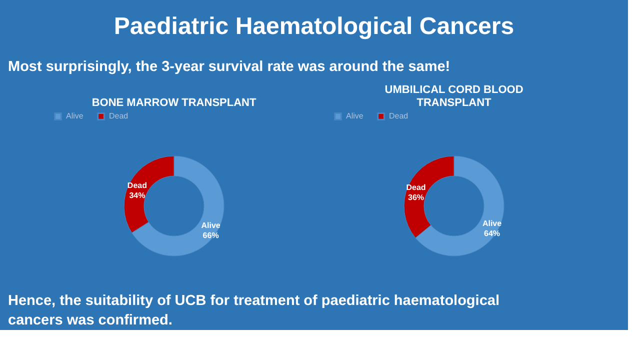 The width and height of the screenshot is (638, 359). What do you see at coordinates (137, 195) in the screenshot?
I see `data-label: 34%` at bounding box center [137, 195].